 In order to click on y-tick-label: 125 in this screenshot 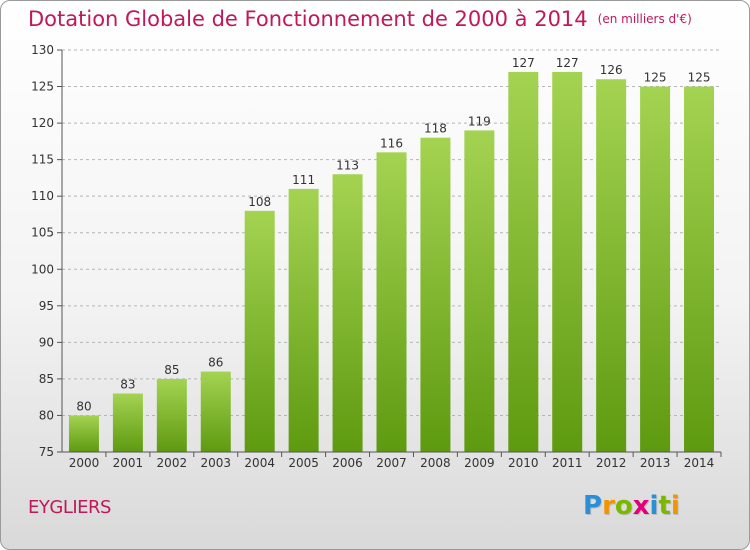, I will do `click(42, 87)`.